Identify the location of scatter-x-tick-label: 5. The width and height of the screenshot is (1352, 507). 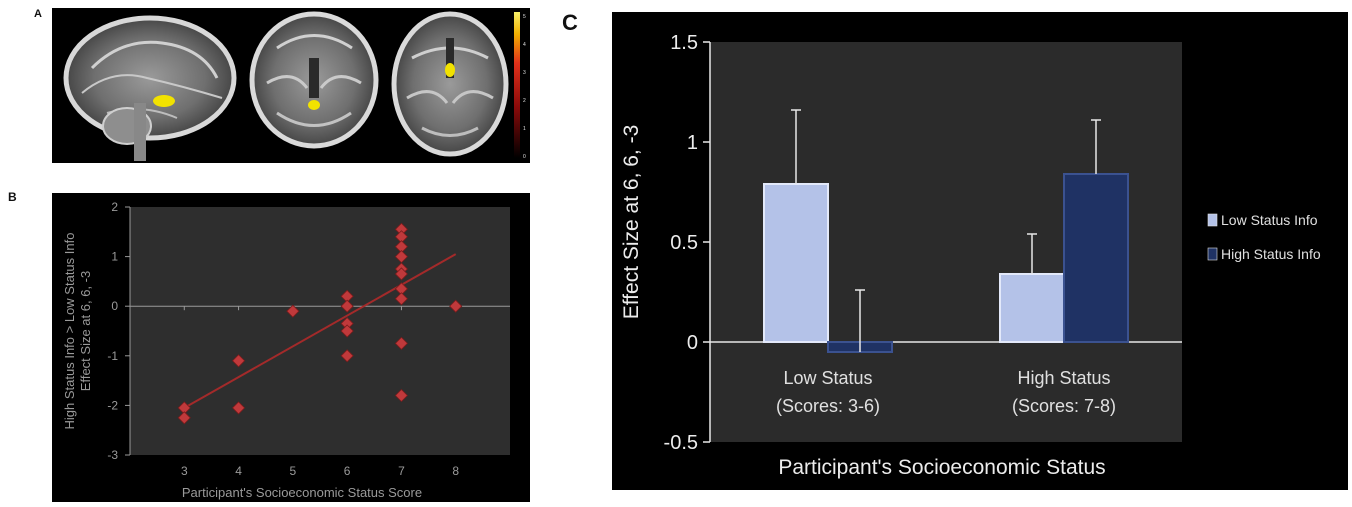
(293, 471).